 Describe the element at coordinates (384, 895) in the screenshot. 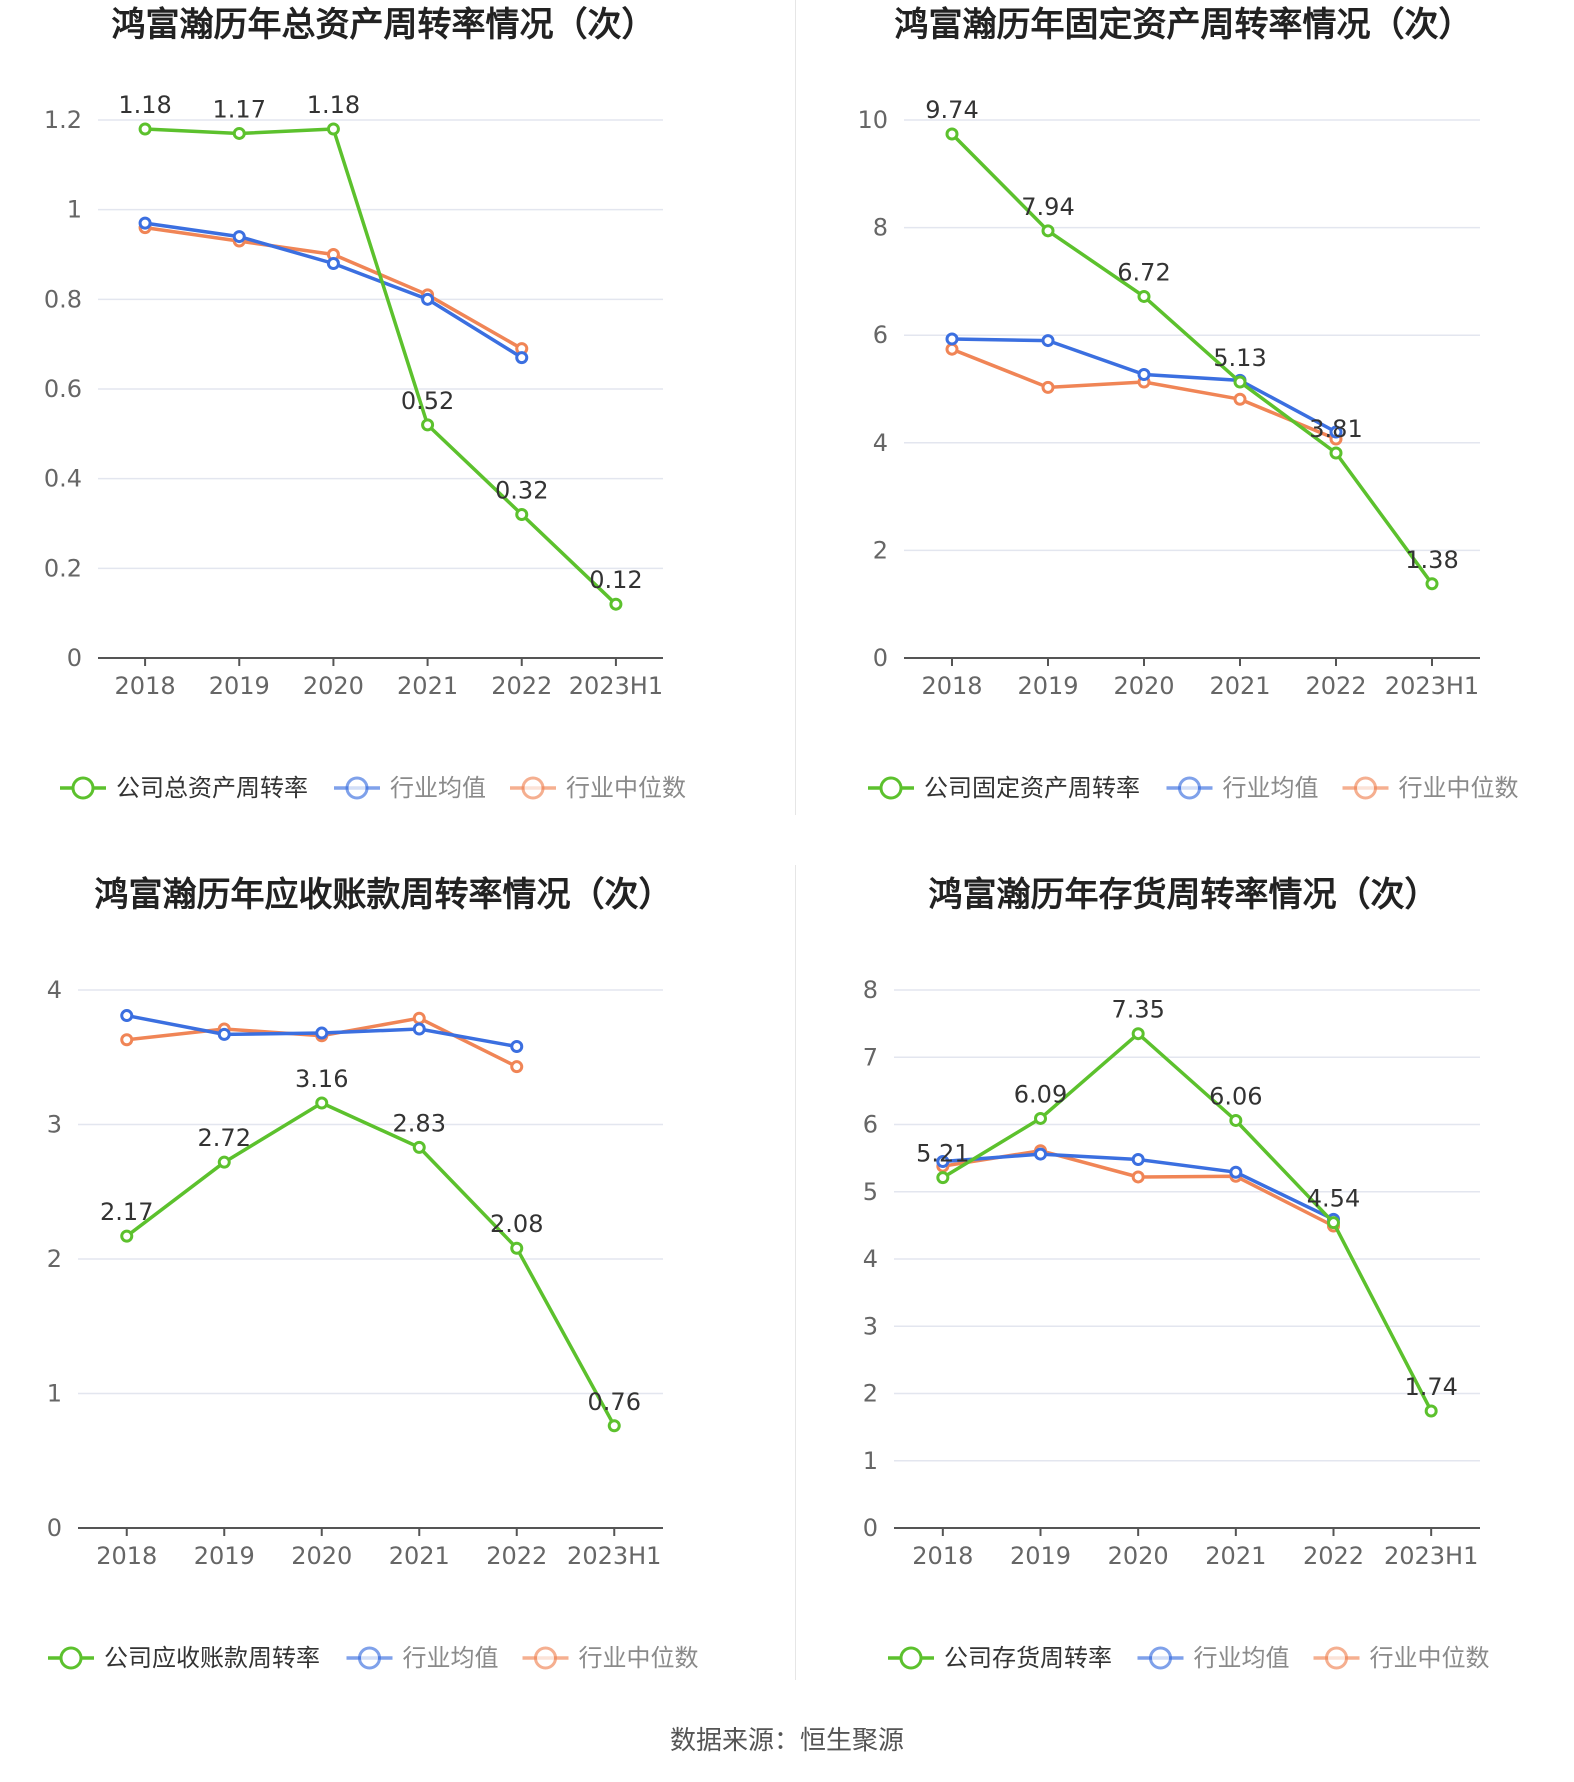

I see `chart-title: 鸿富瀚历年应收账款周转率情况（次）` at that location.